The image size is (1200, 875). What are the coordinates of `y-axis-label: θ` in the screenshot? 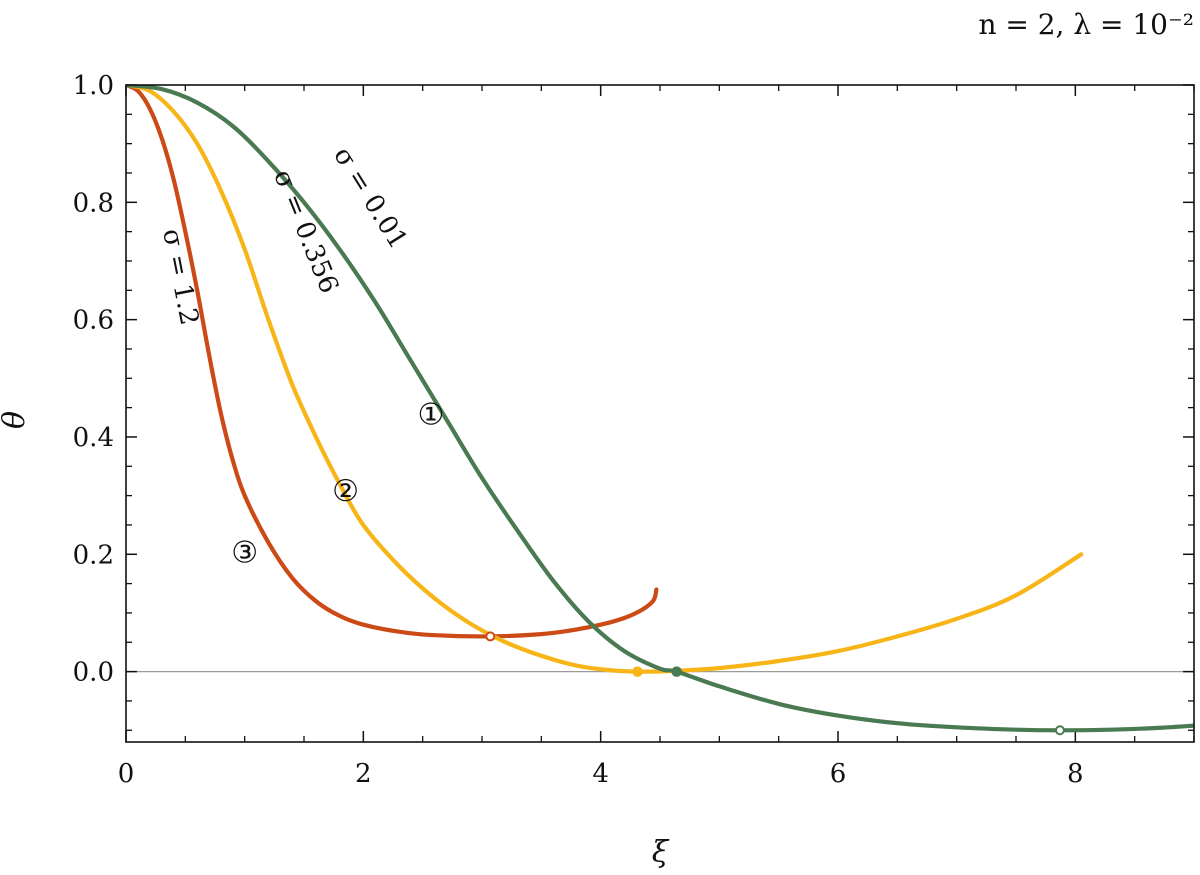 It's located at (16, 420).